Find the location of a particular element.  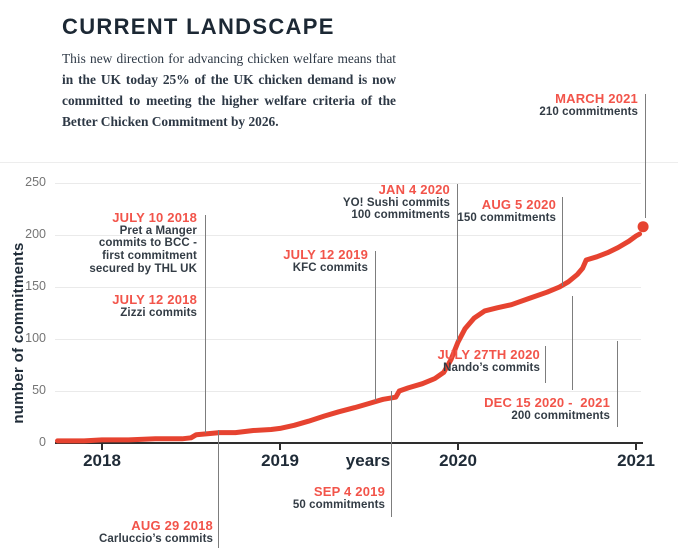

annotation-aug-5-2020: AUG 5 2020 150 commitments is located at coordinates (506, 211).